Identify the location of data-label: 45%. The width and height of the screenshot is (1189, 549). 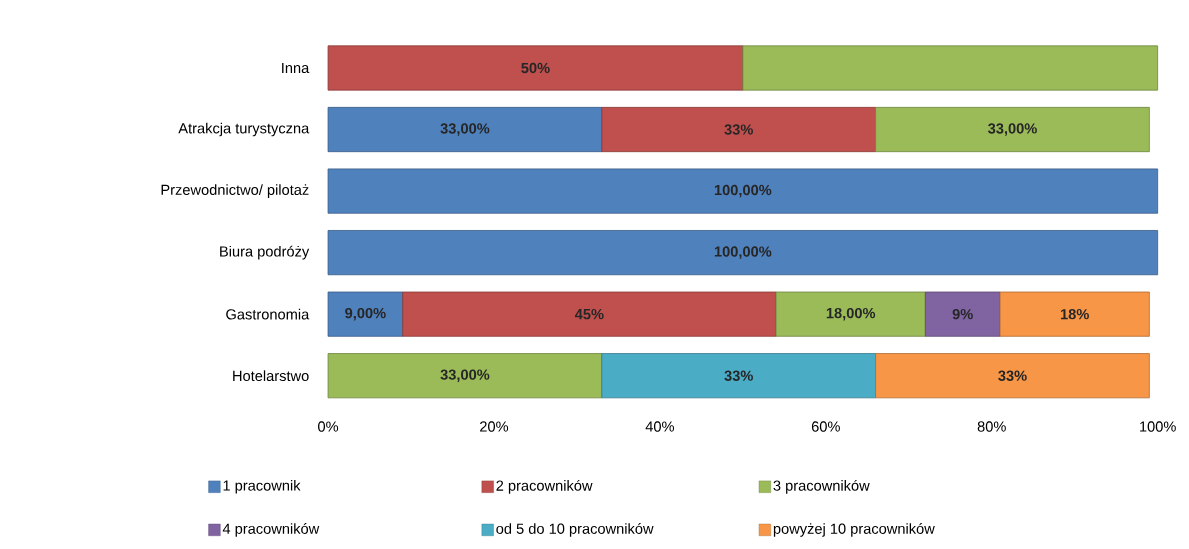
(589, 314).